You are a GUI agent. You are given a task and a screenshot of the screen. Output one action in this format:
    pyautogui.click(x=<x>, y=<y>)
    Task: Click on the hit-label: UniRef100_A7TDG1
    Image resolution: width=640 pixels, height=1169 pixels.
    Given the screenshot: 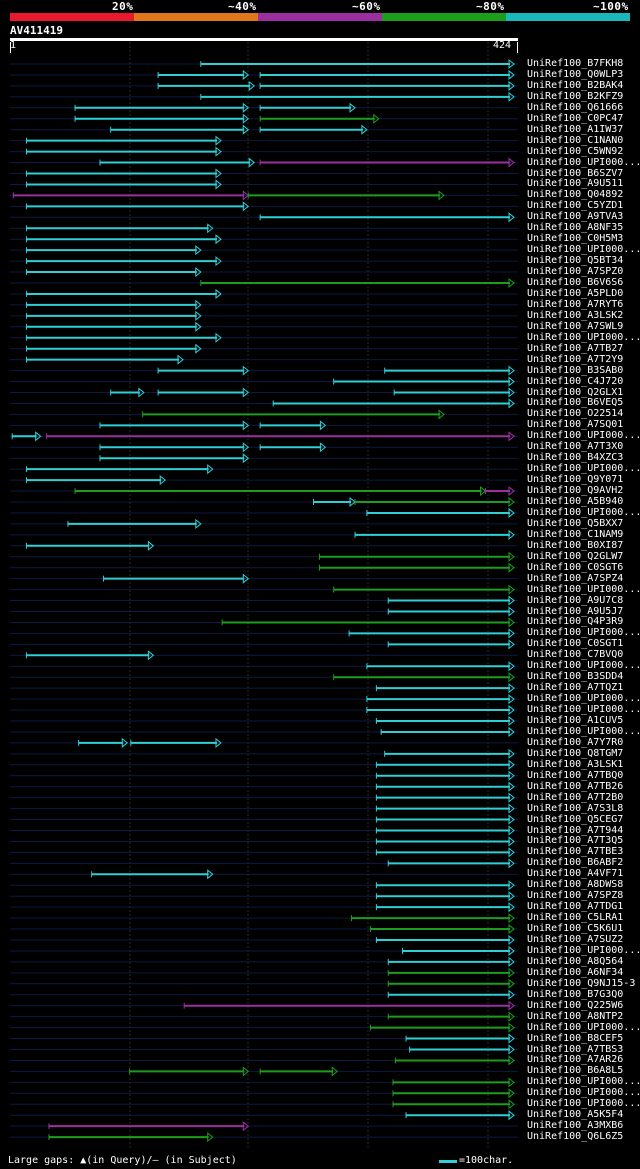 What is the action you would take?
    pyautogui.click(x=575, y=907)
    